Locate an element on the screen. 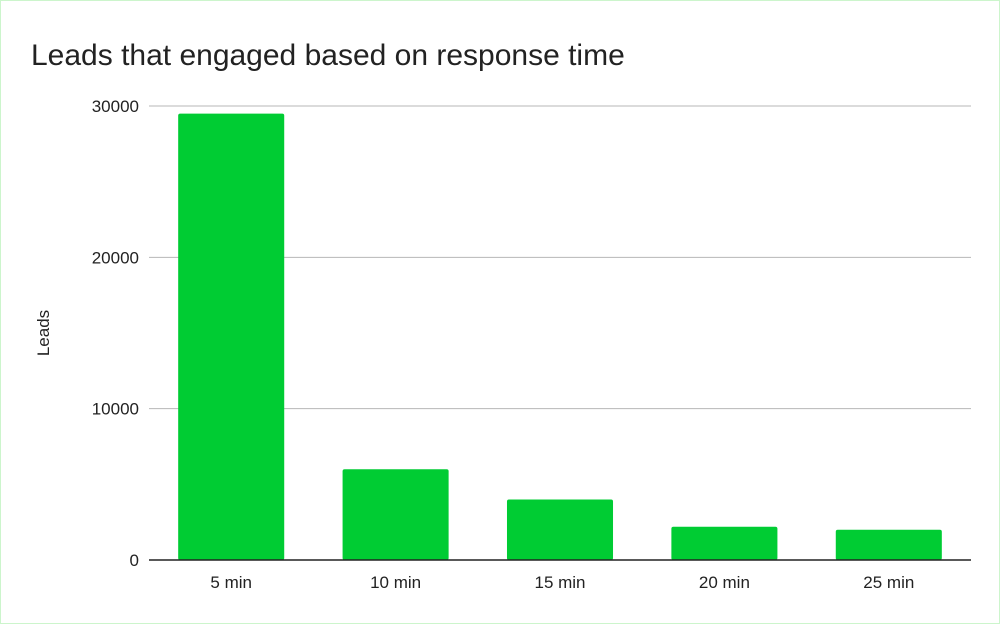  bar-15-min is located at coordinates (560, 529).